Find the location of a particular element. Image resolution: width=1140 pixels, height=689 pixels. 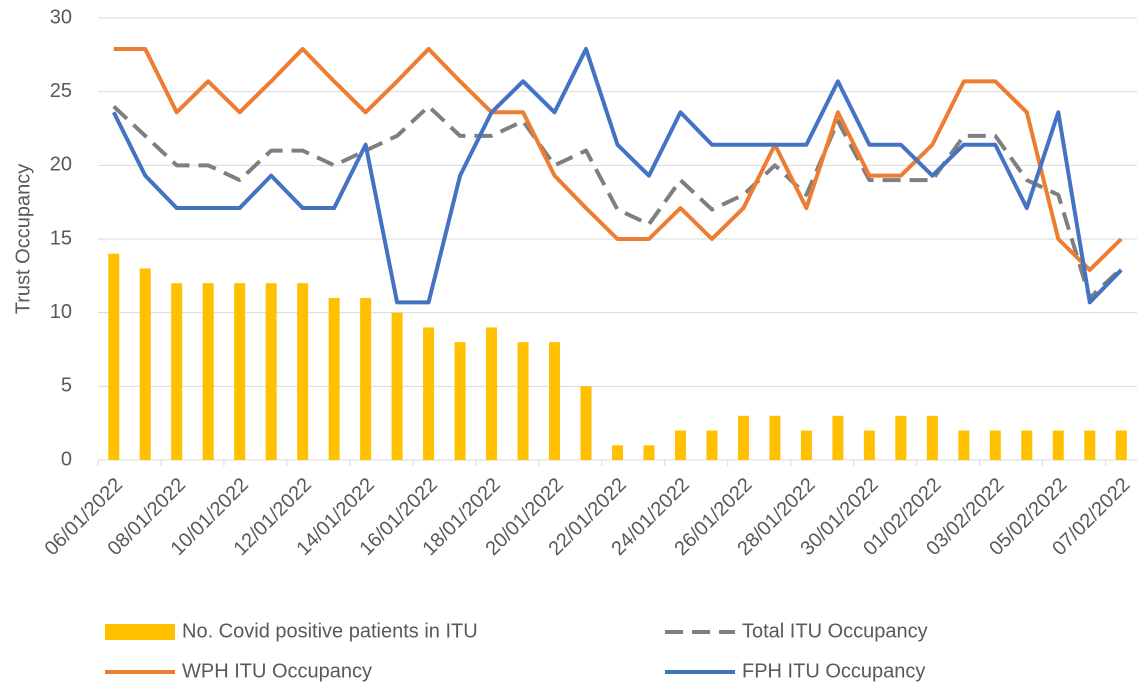

y-tick-label: 30 is located at coordinates (61, 17).